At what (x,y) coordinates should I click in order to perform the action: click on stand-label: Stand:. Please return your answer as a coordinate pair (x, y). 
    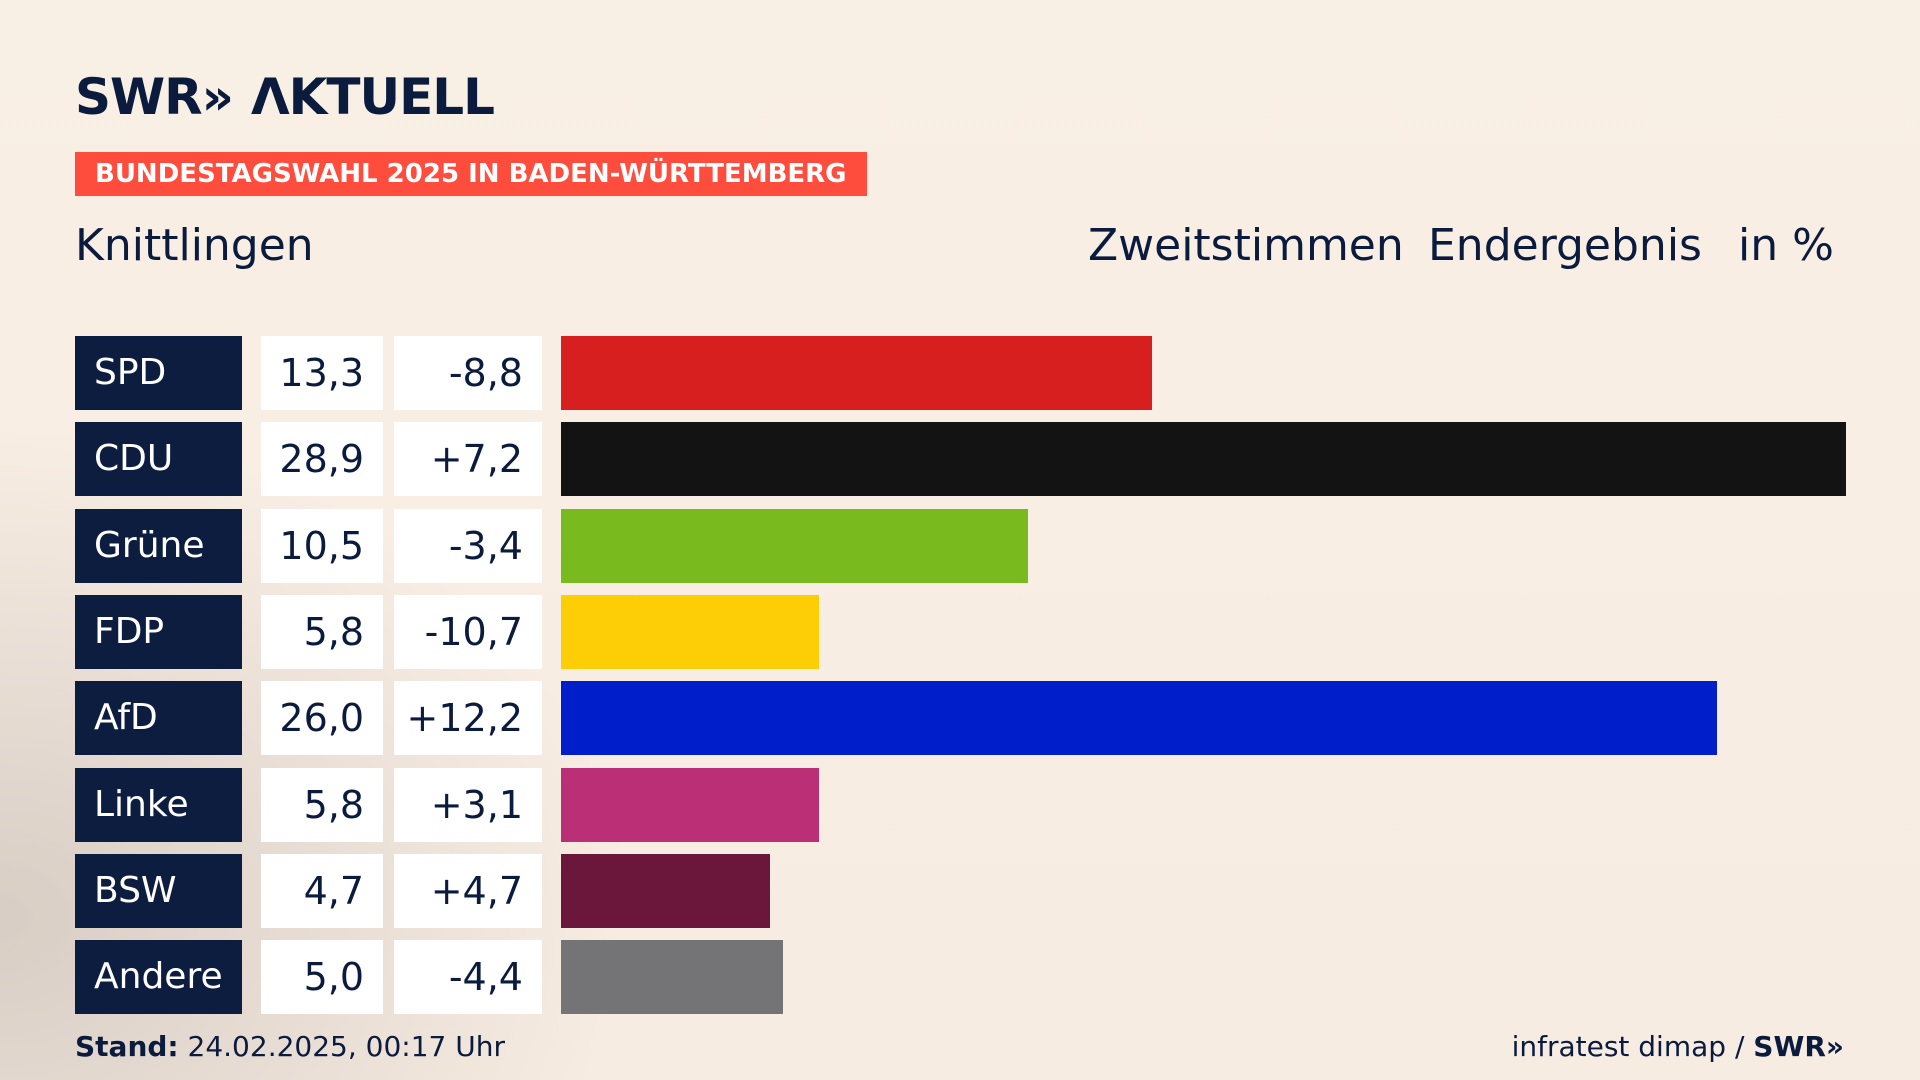
    Looking at the image, I should click on (127, 1046).